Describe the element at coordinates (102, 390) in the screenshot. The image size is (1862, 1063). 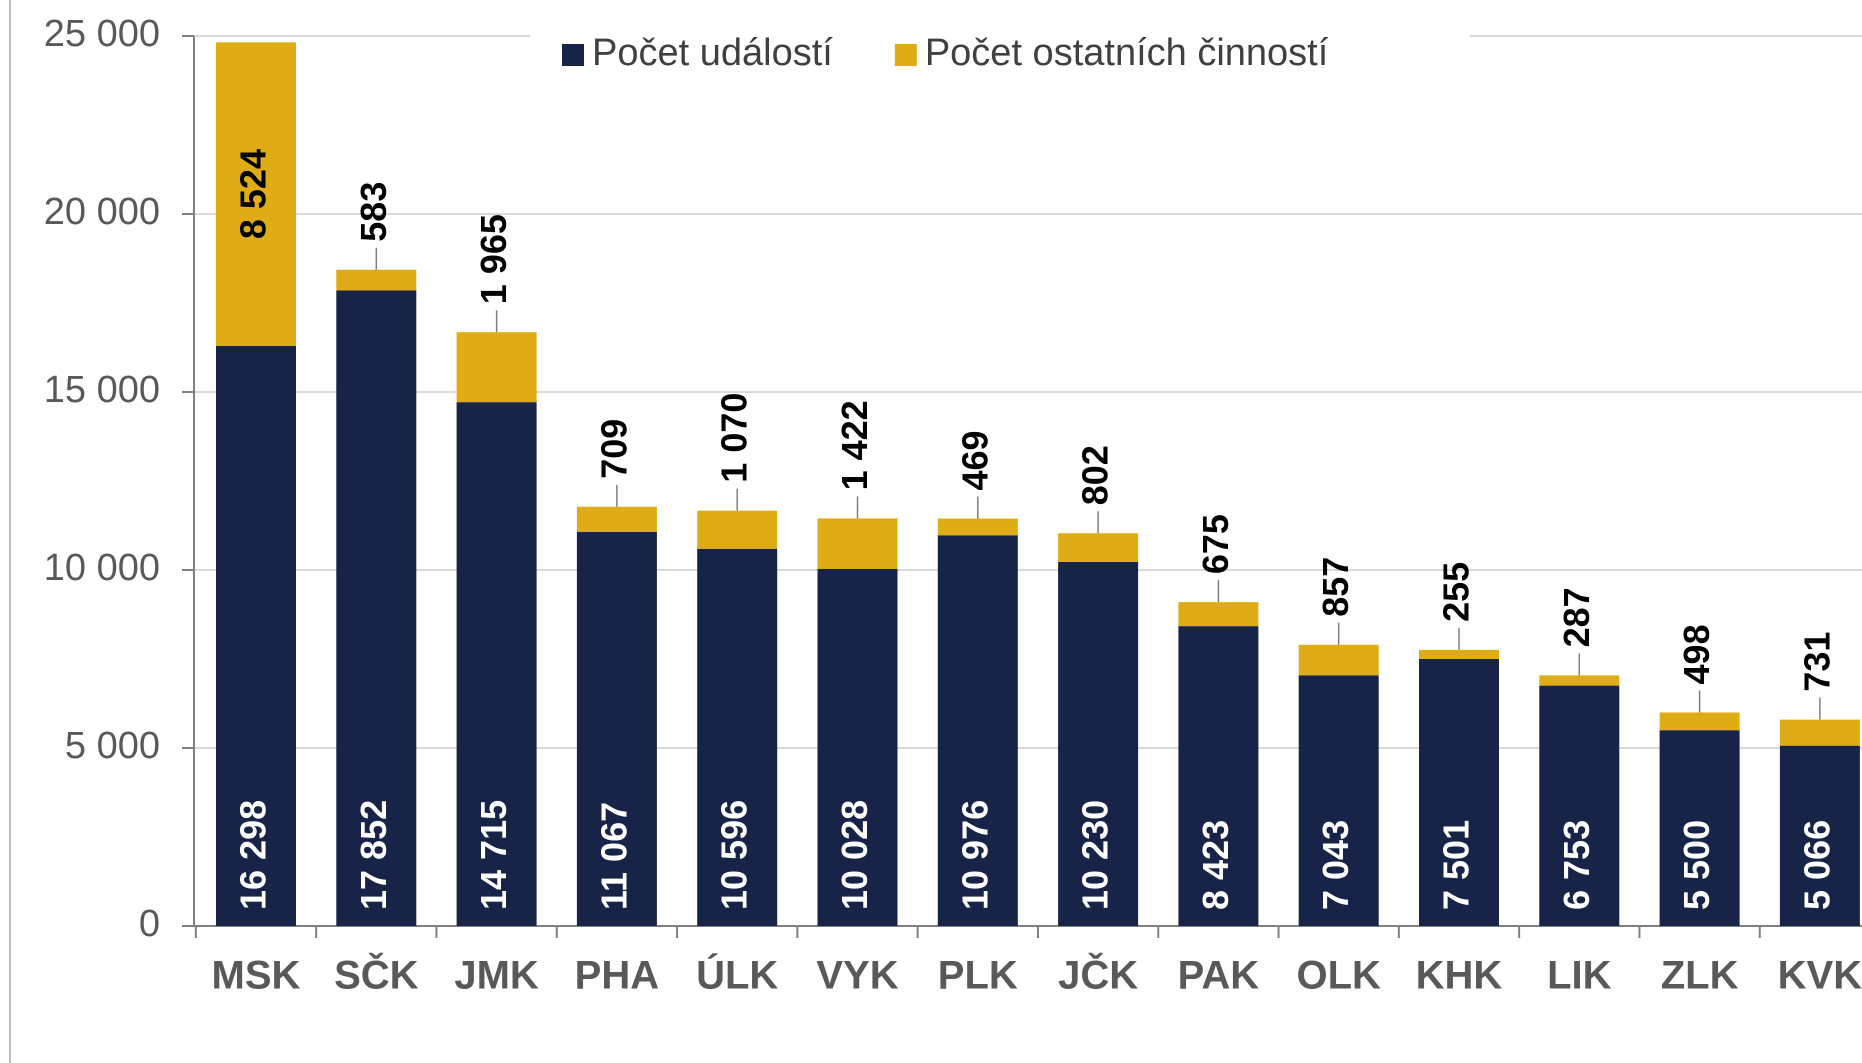
I see `y-tick-label: 15 000` at that location.